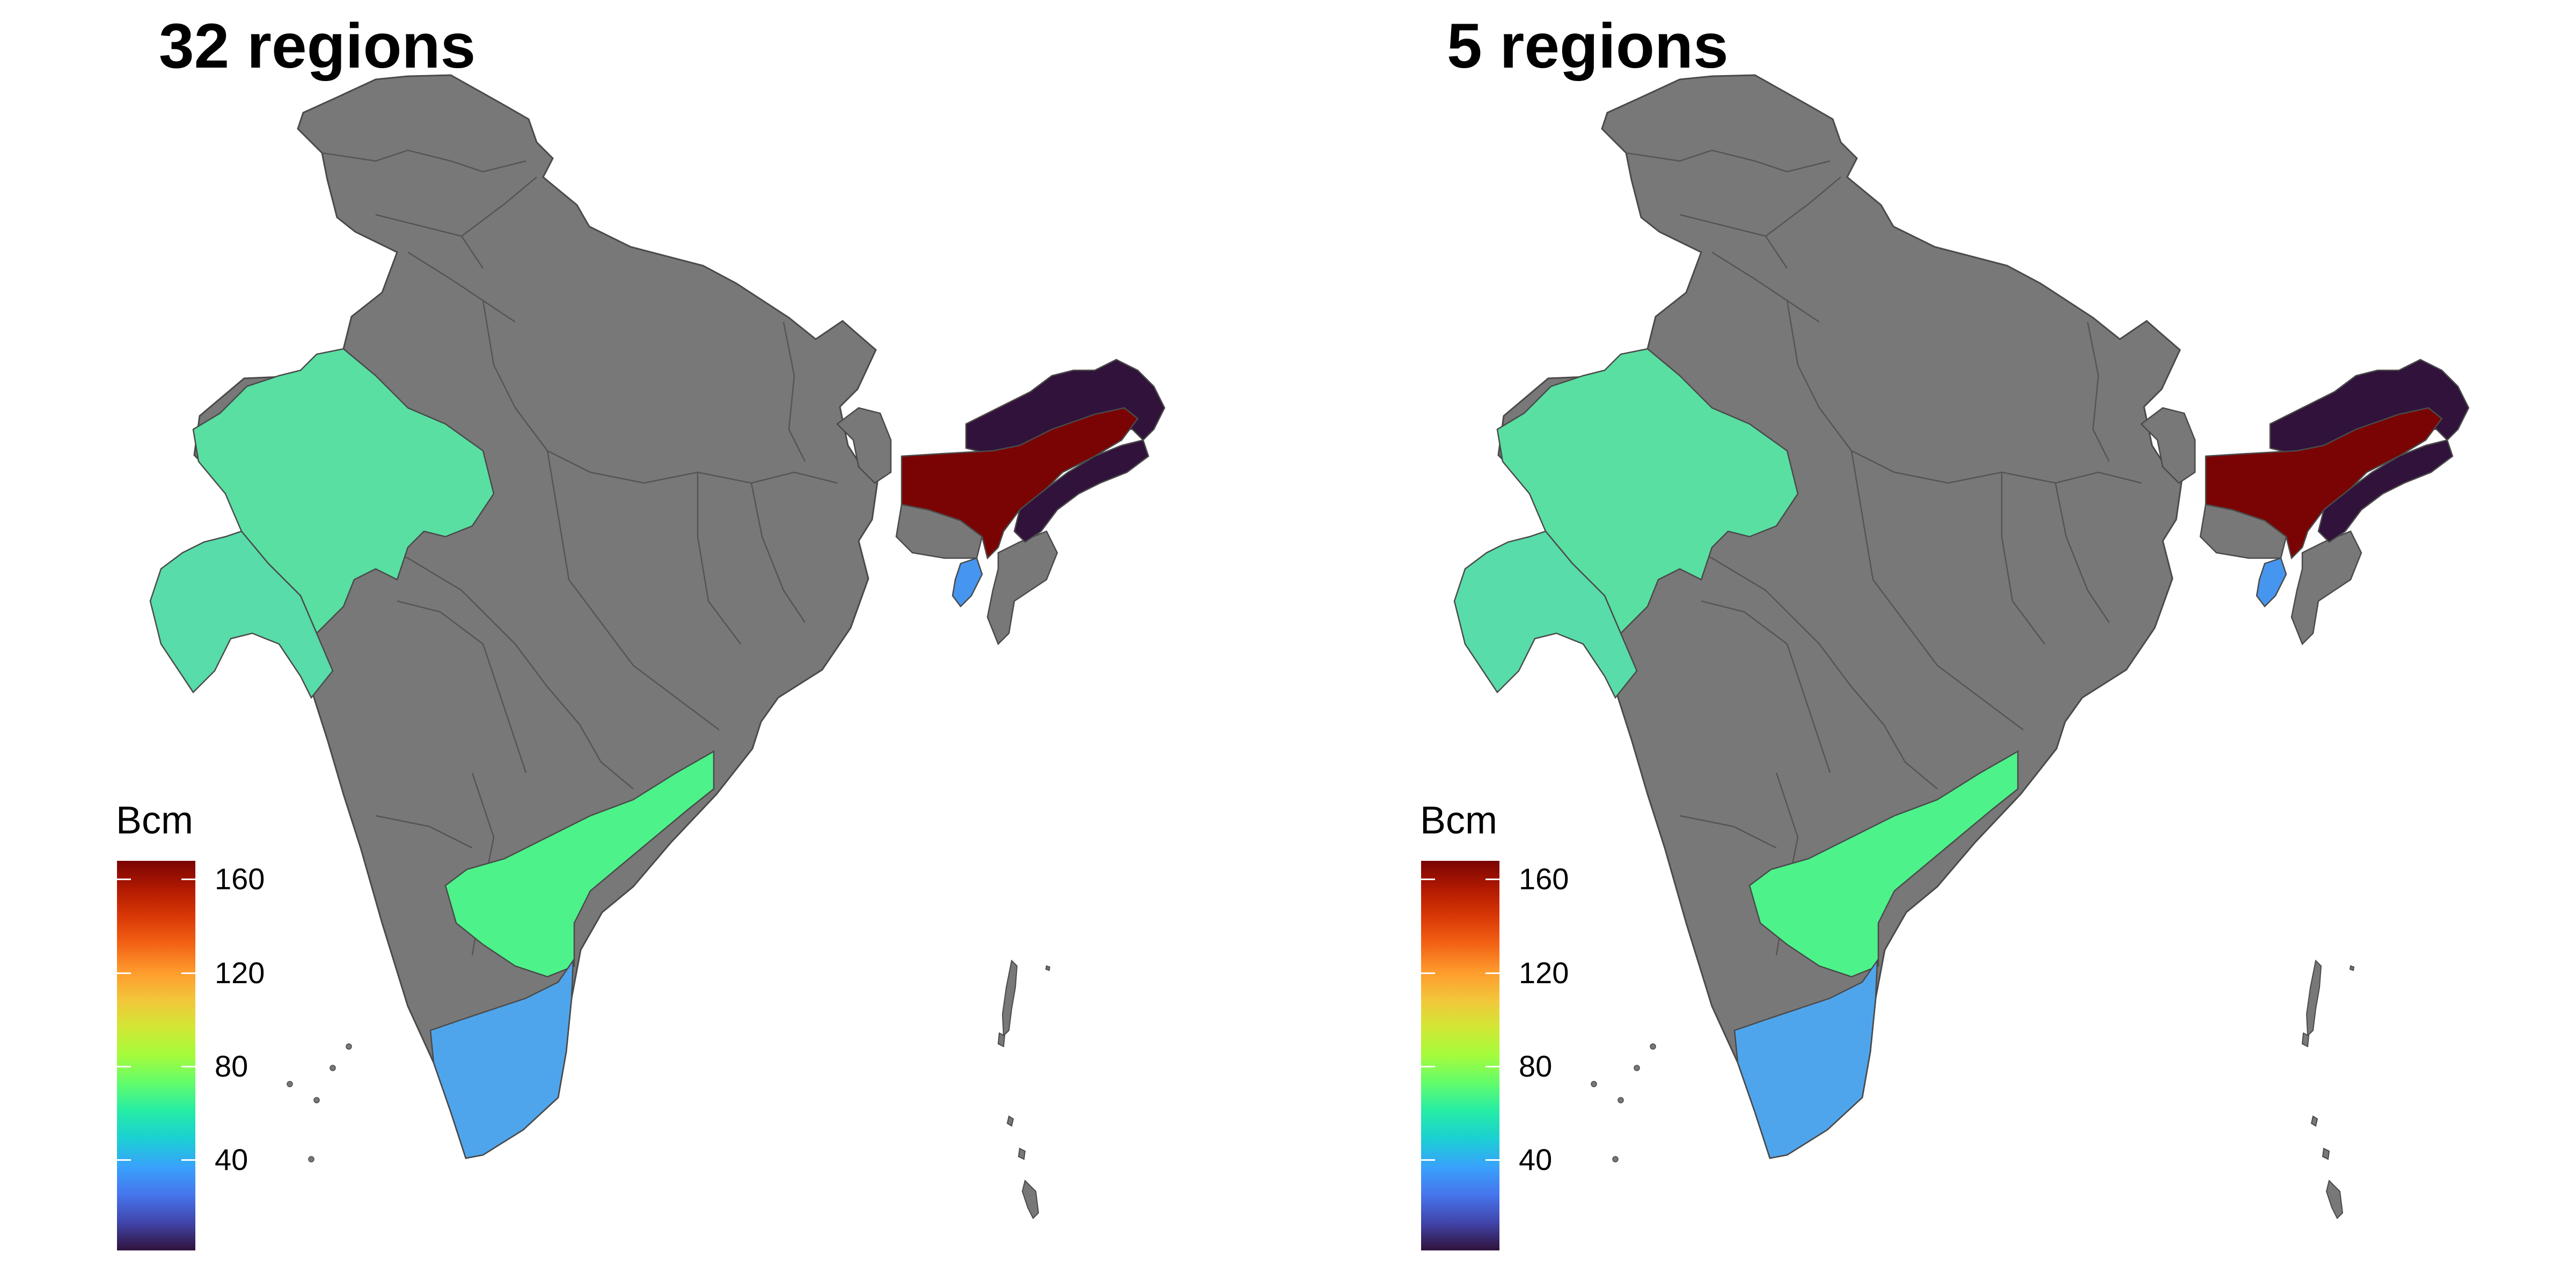  I want to click on panel-title: 32 regions, so click(317, 46).